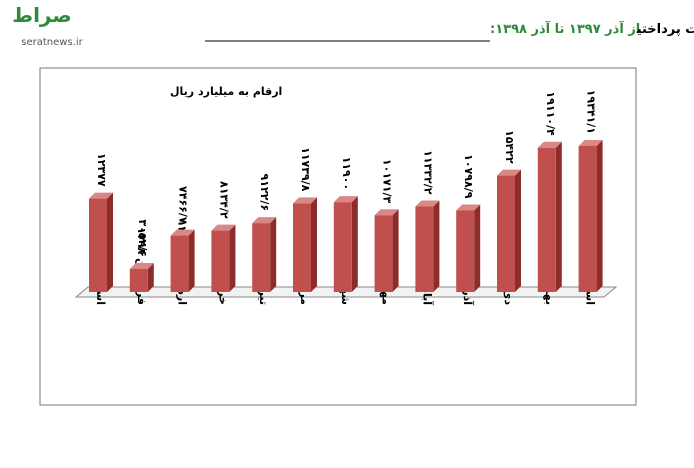 The height and width of the screenshot is (468, 694). Describe the element at coordinates (142, 238) in the screenshot. I see `value-label: ۳۰۵۲/۶` at that location.